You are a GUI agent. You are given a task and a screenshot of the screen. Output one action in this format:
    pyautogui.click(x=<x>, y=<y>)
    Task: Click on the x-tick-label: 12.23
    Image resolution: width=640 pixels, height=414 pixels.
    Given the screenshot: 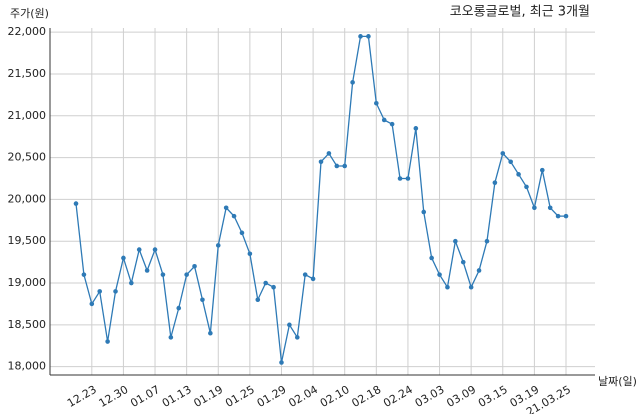 What is the action you would take?
    pyautogui.click(x=82, y=396)
    